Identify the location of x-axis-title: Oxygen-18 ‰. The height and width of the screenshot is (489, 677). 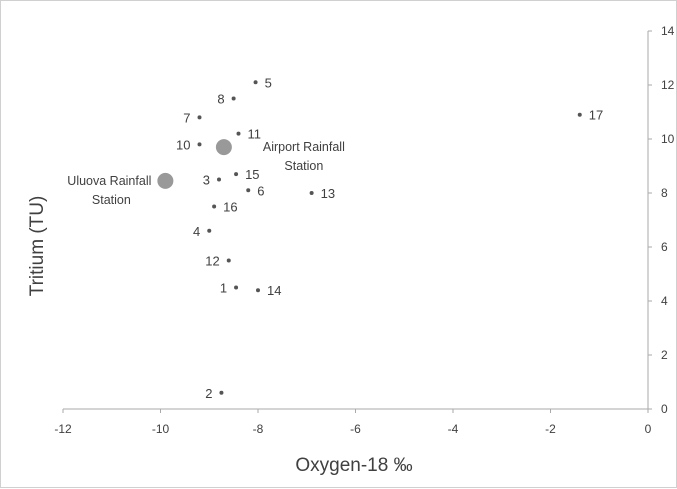
(353, 465).